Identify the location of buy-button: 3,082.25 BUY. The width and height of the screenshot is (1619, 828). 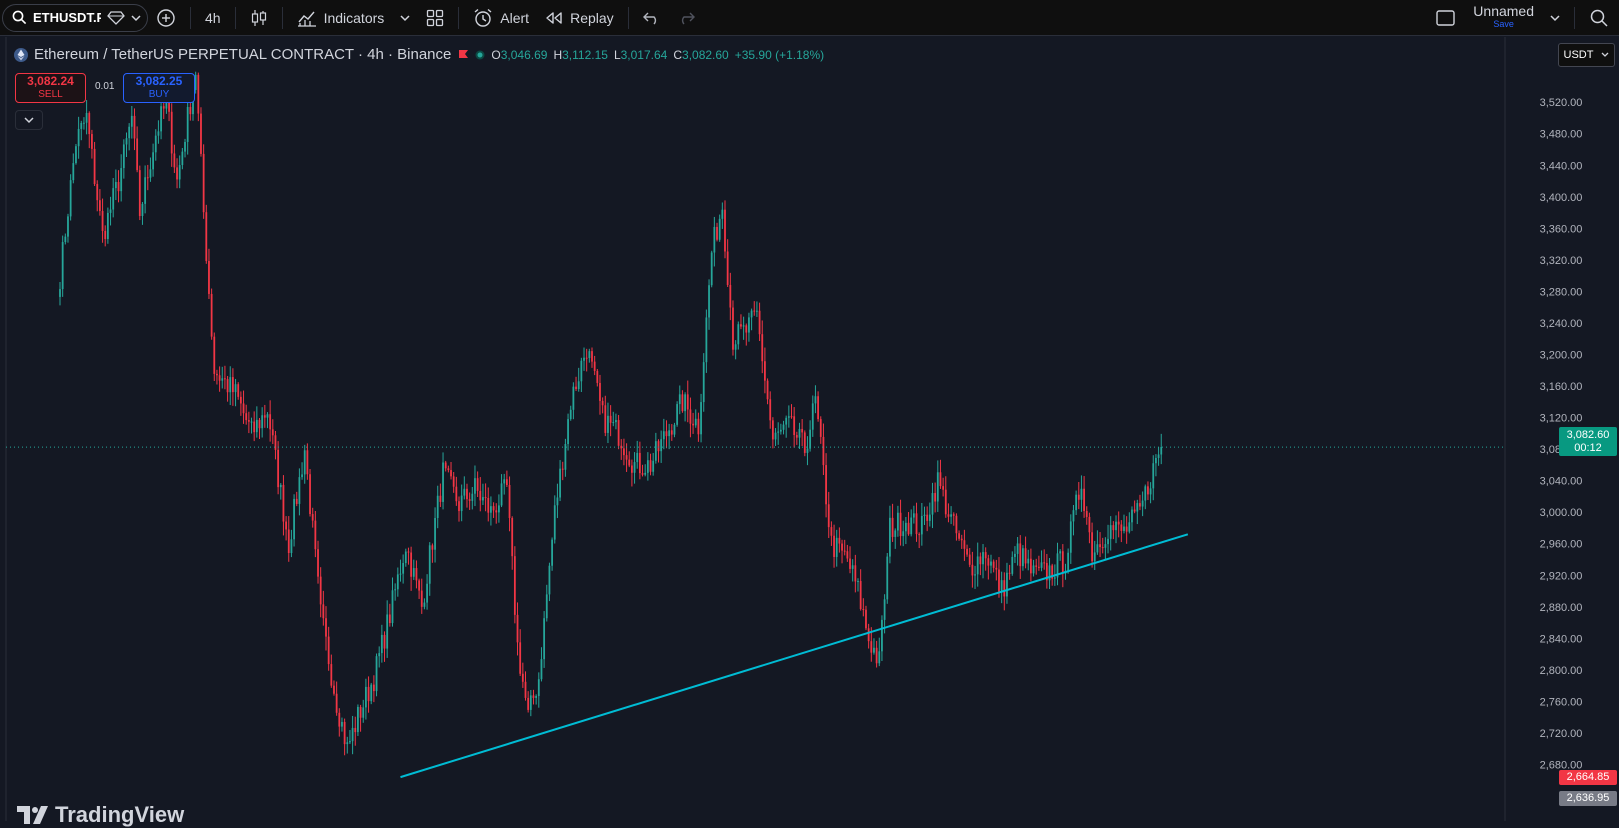
(159, 88).